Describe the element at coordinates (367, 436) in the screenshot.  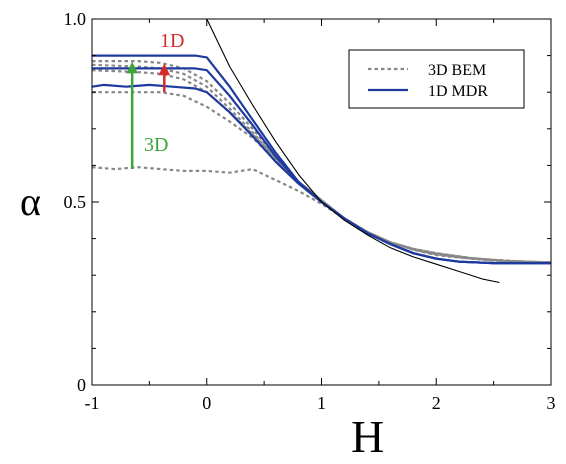
I see `x-axis-label: H` at that location.